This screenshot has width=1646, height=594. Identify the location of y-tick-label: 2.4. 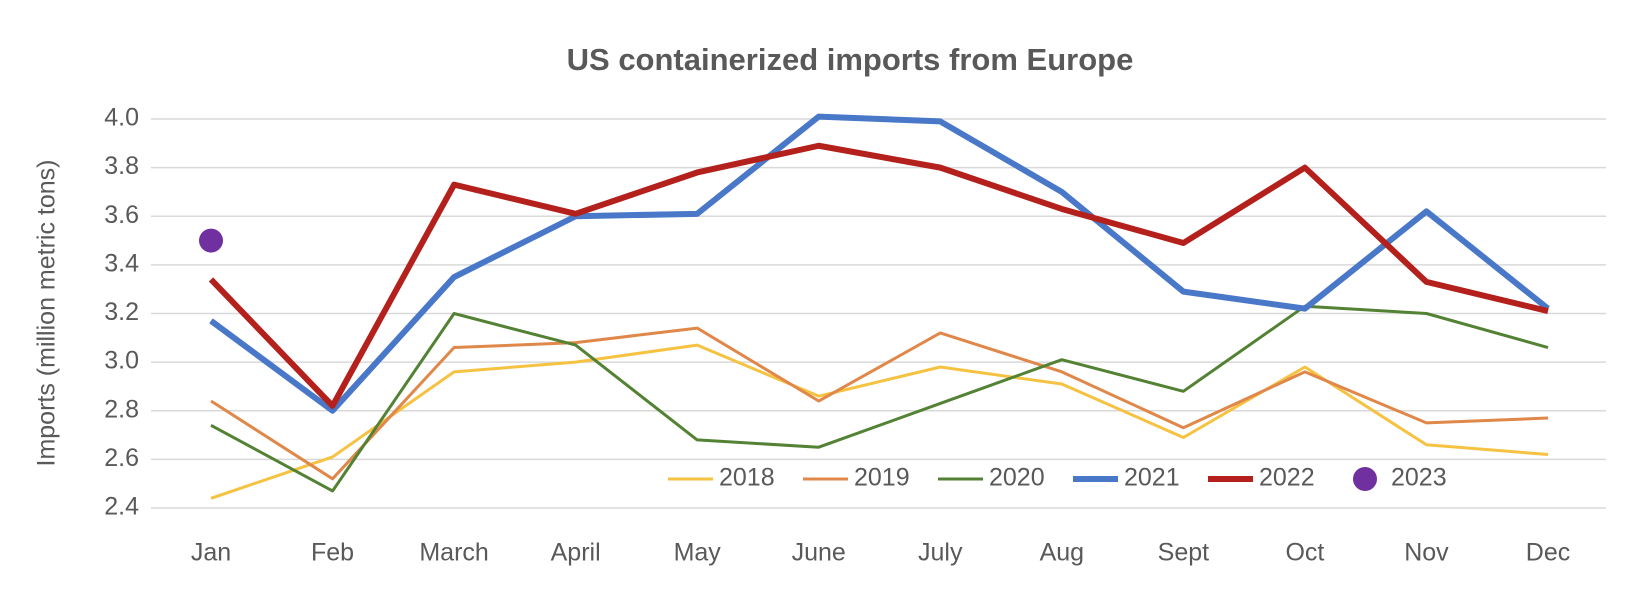
(121, 507).